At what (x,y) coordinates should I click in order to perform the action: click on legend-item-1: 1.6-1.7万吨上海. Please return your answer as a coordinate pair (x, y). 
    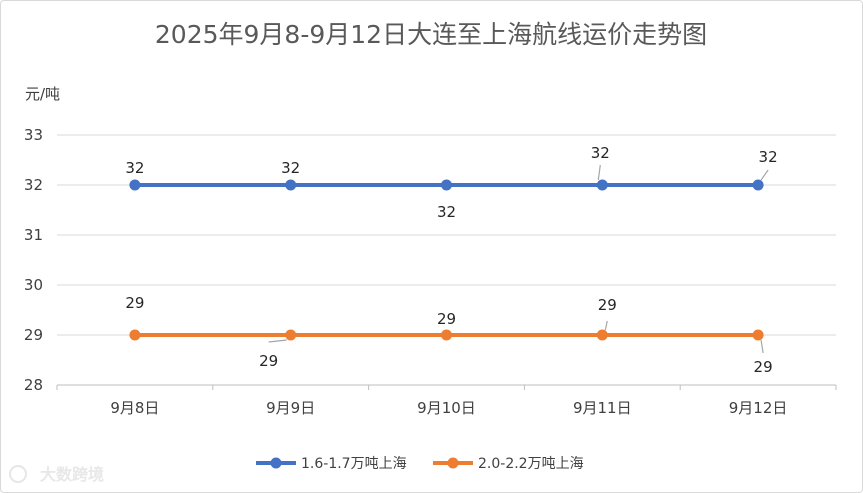
    Looking at the image, I should click on (331, 464).